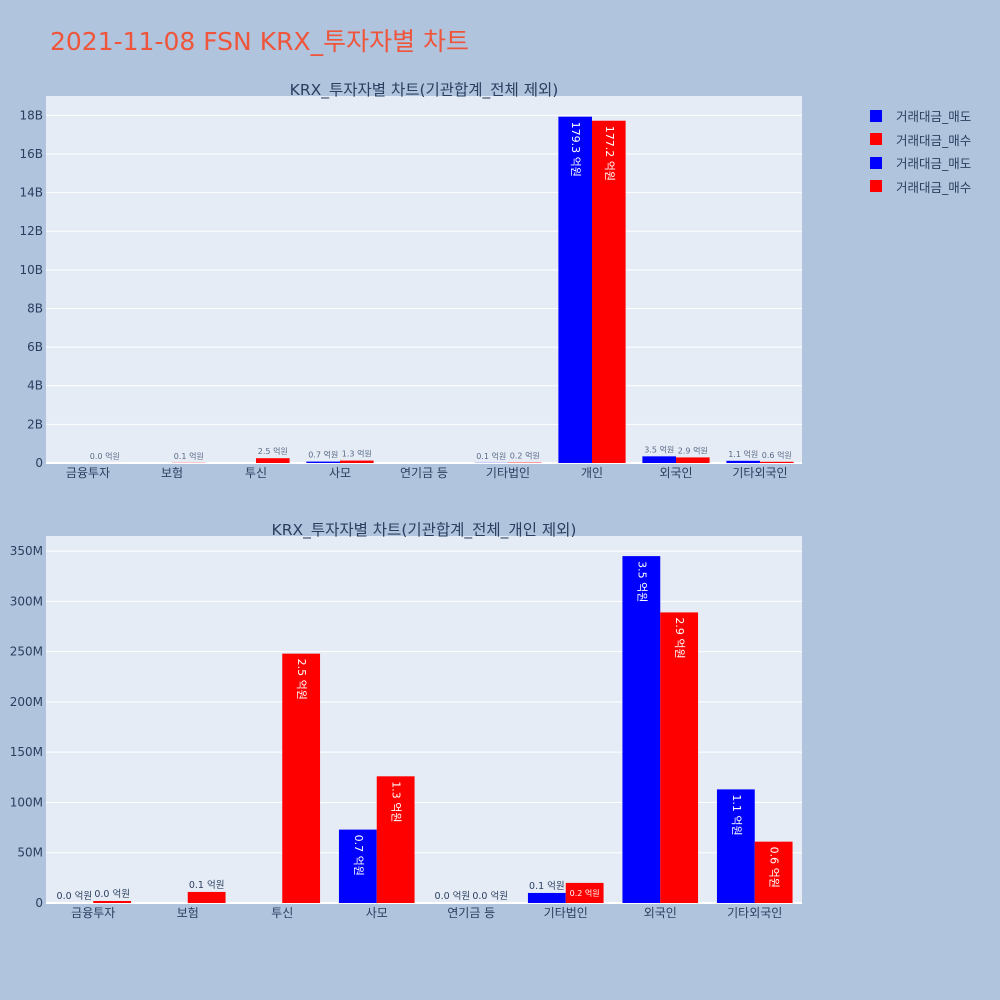  What do you see at coordinates (26, 601) in the screenshot?
I see `y-tick-label: 300M` at bounding box center [26, 601].